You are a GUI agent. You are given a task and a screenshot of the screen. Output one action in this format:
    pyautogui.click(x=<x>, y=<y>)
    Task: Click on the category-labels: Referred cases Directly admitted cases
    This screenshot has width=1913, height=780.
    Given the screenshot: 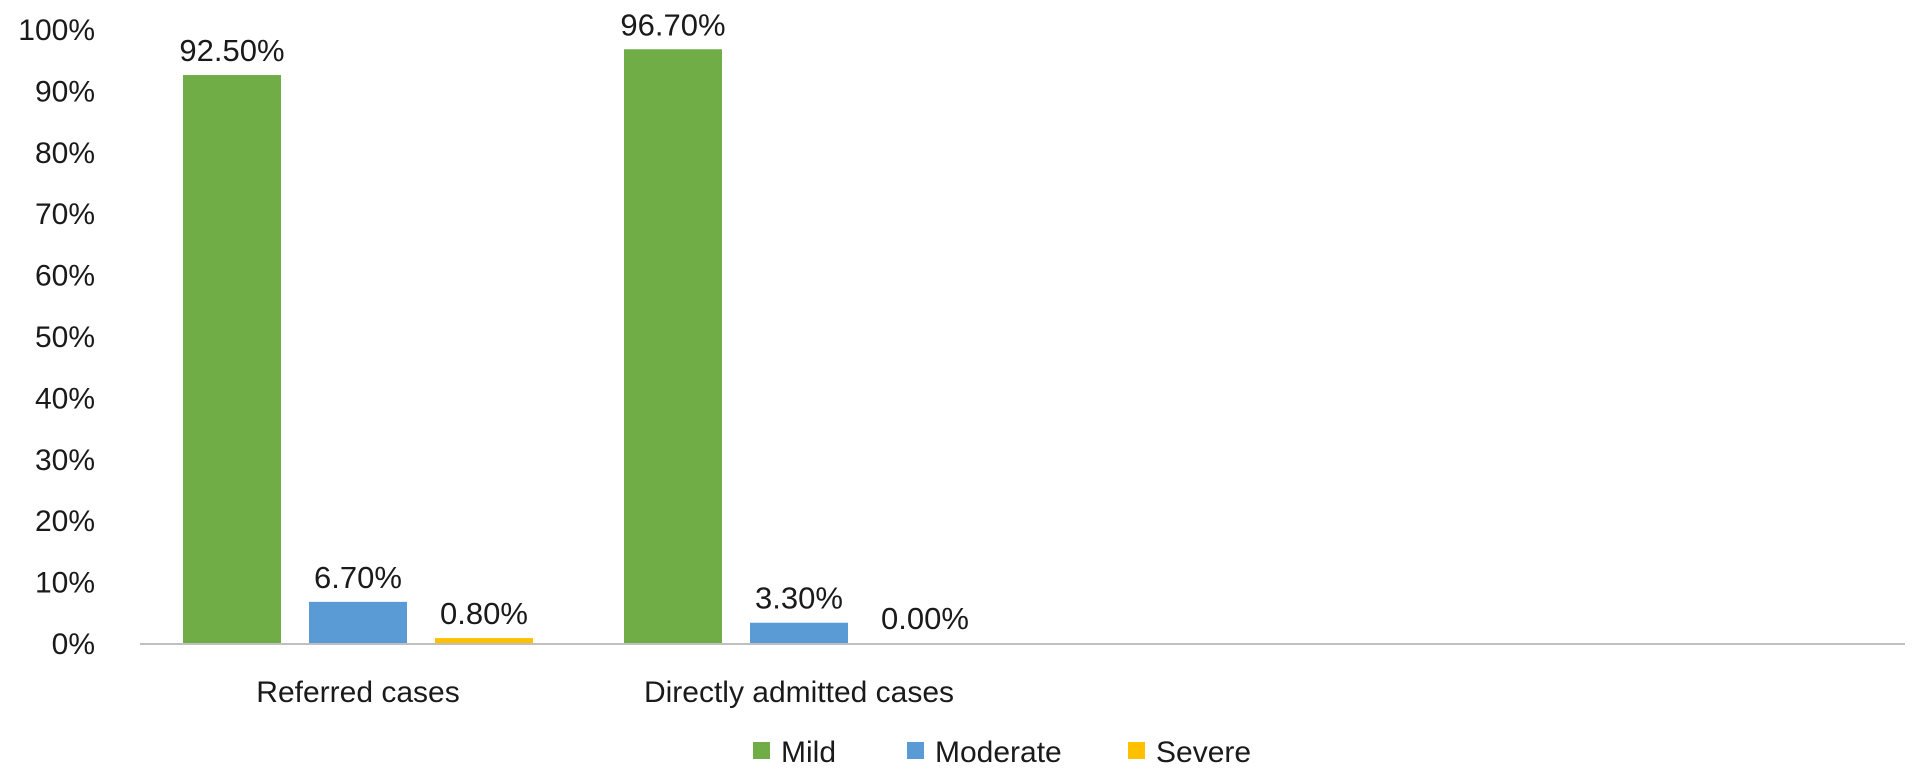 What is the action you would take?
    pyautogui.click(x=605, y=692)
    